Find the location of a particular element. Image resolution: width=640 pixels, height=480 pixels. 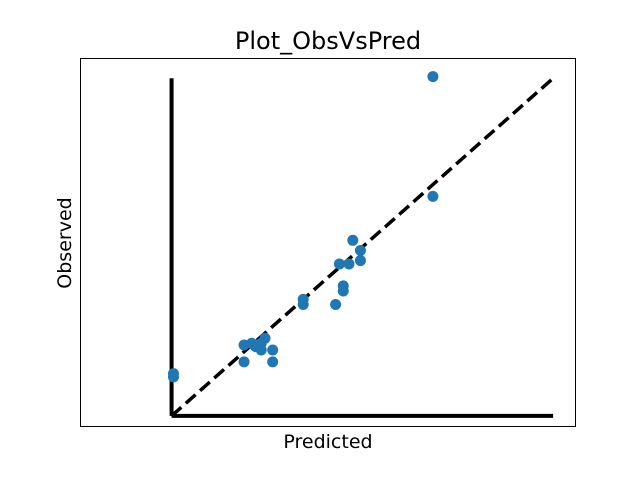

chart-title: Plot_ObsVsPred is located at coordinates (328, 41).